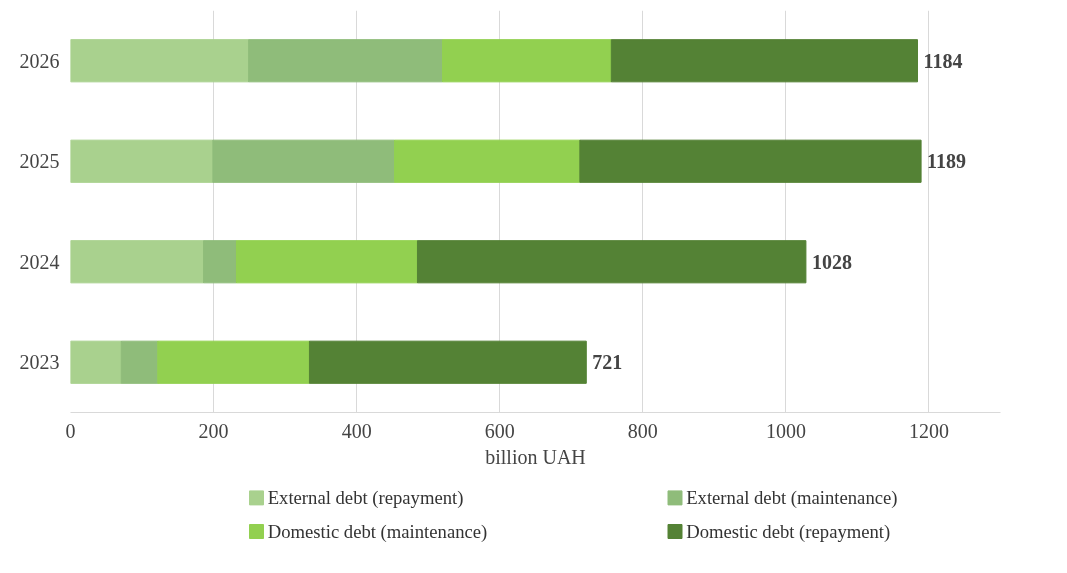 The image size is (1067, 573). I want to click on x-tick-label: 1000, so click(785, 430).